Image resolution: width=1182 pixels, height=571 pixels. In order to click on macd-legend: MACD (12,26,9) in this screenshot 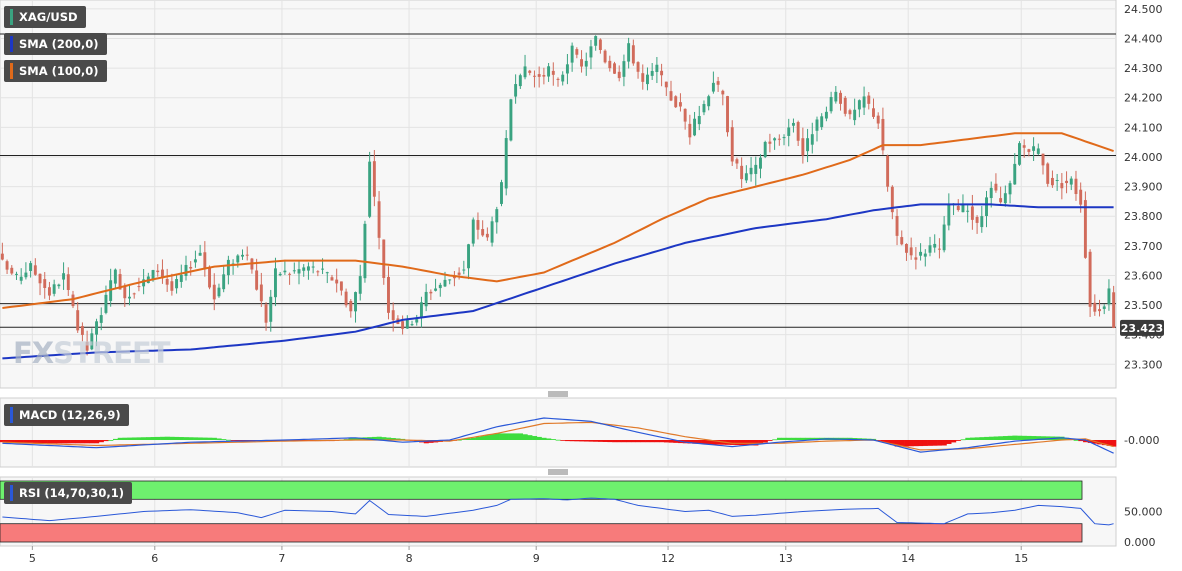, I will do `click(66, 415)`.